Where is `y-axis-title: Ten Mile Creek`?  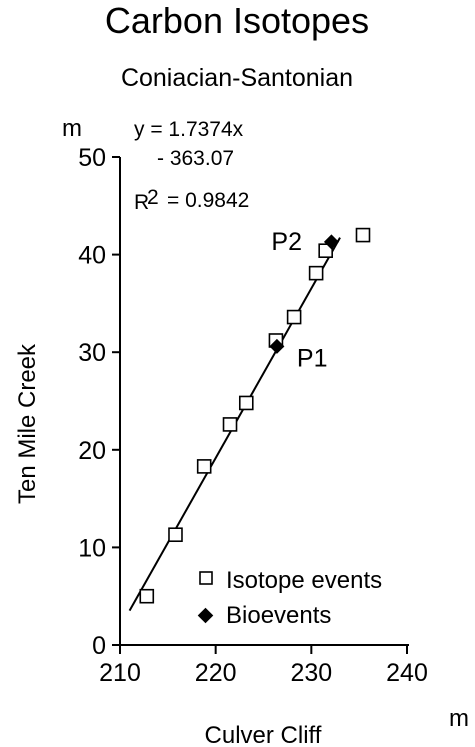
y-axis-title: Ten Mile Creek is located at coordinates (27, 423).